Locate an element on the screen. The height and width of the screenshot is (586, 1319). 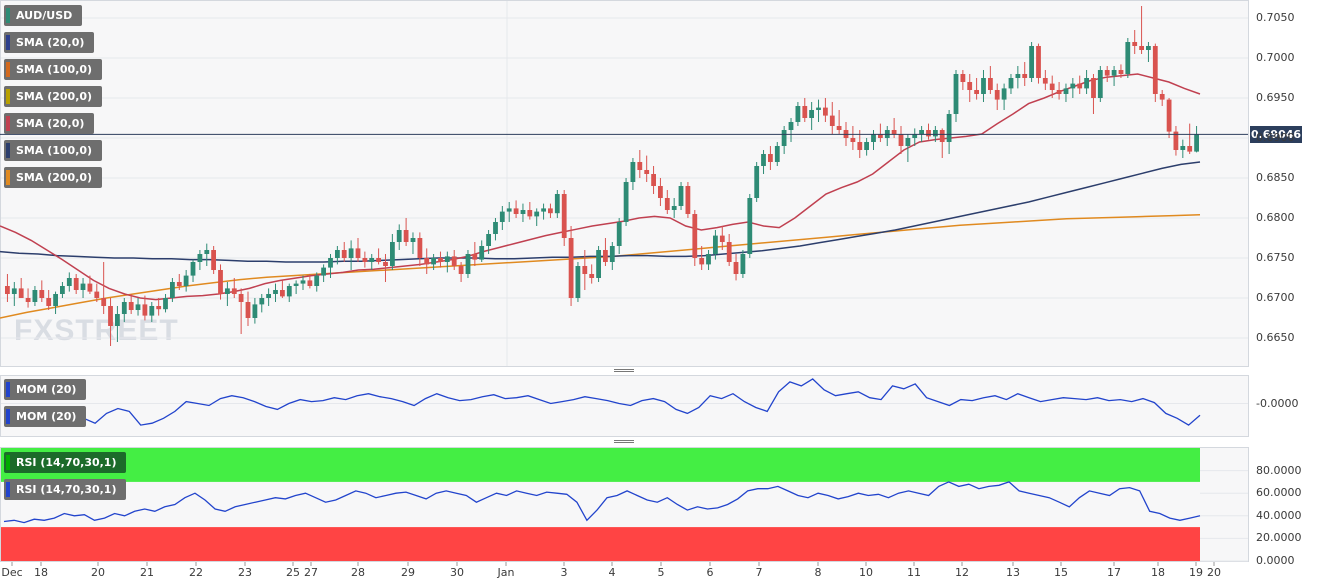
rsi-tick-label: 80.0000 is located at coordinates (1279, 470).